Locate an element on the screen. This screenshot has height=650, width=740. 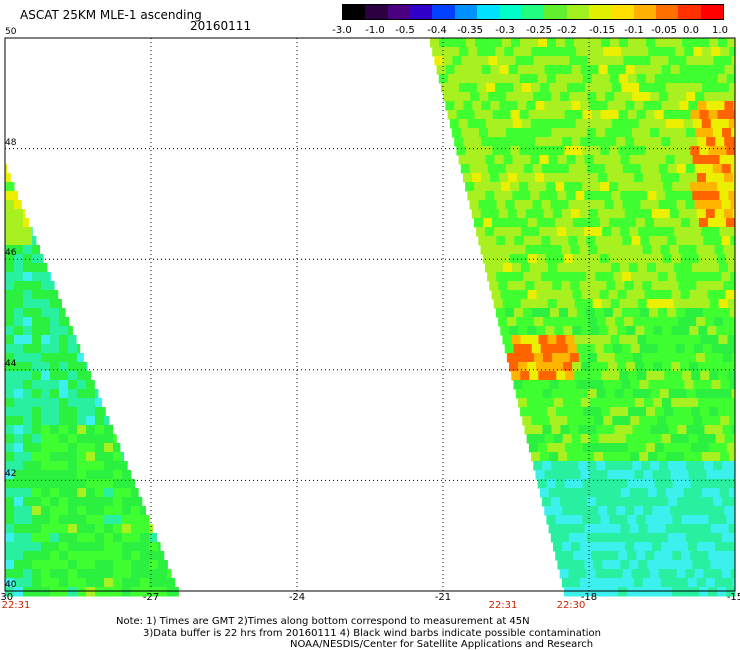
colorbar-tick-label: -0.05 is located at coordinates (664, 30).